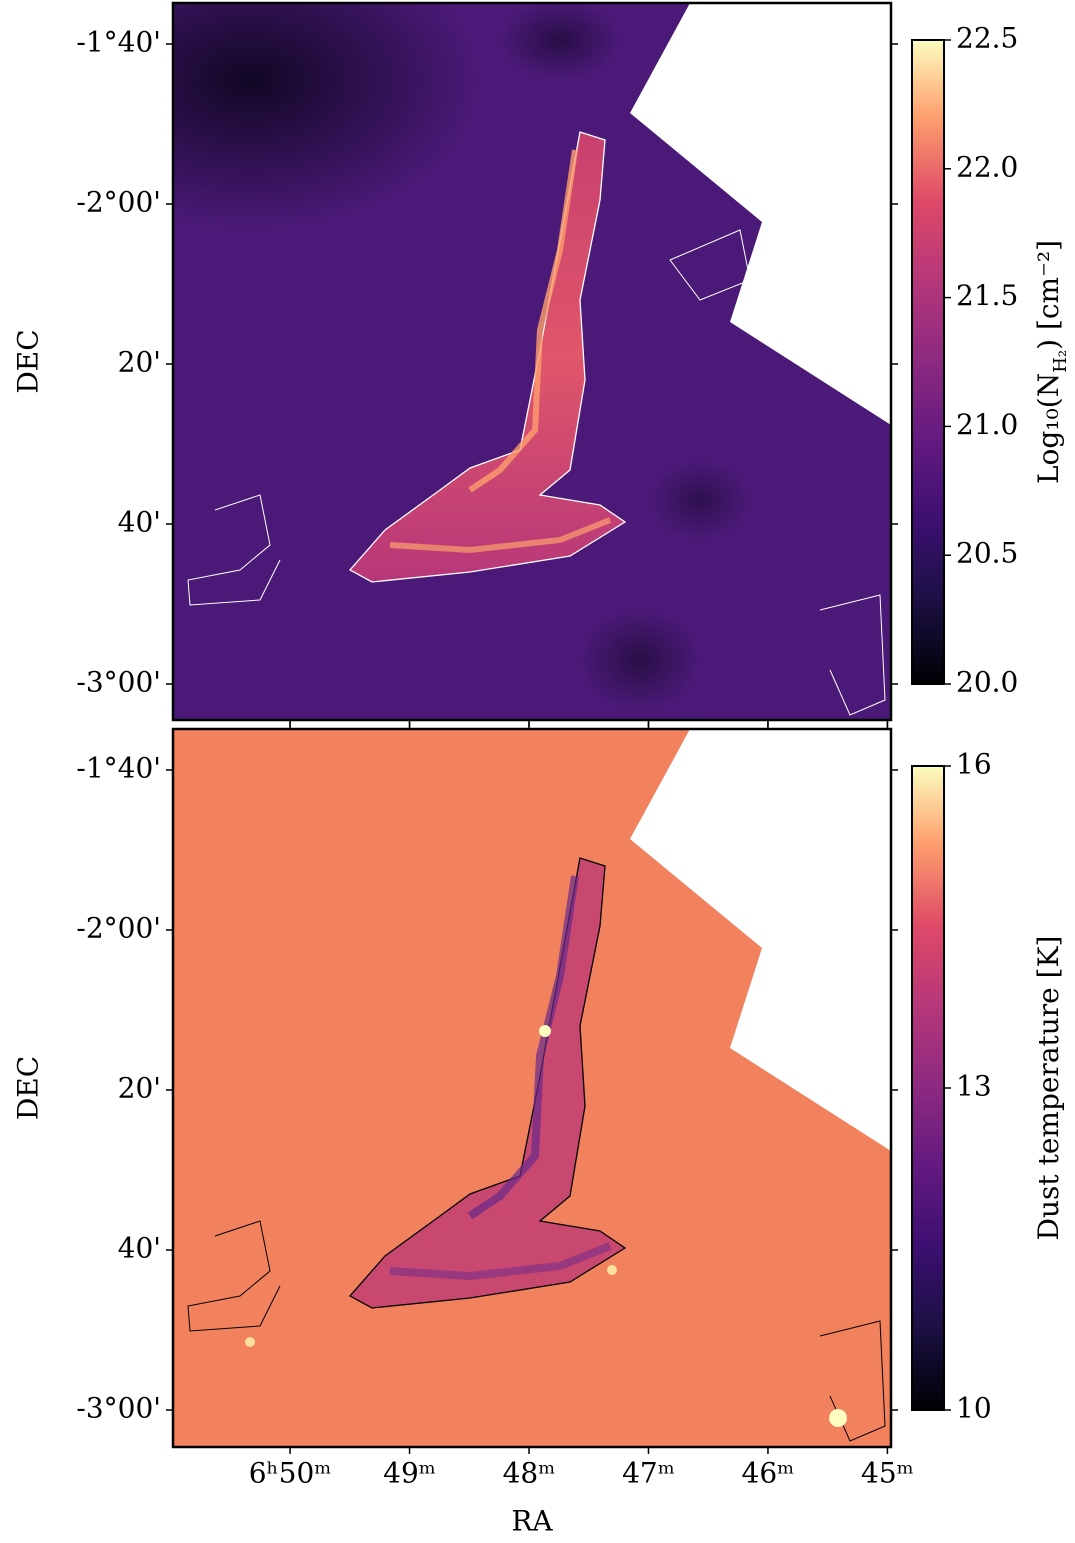 This screenshot has width=1075, height=1543. What do you see at coordinates (987, 166) in the screenshot?
I see `colorbar-tick-label: 22.0` at bounding box center [987, 166].